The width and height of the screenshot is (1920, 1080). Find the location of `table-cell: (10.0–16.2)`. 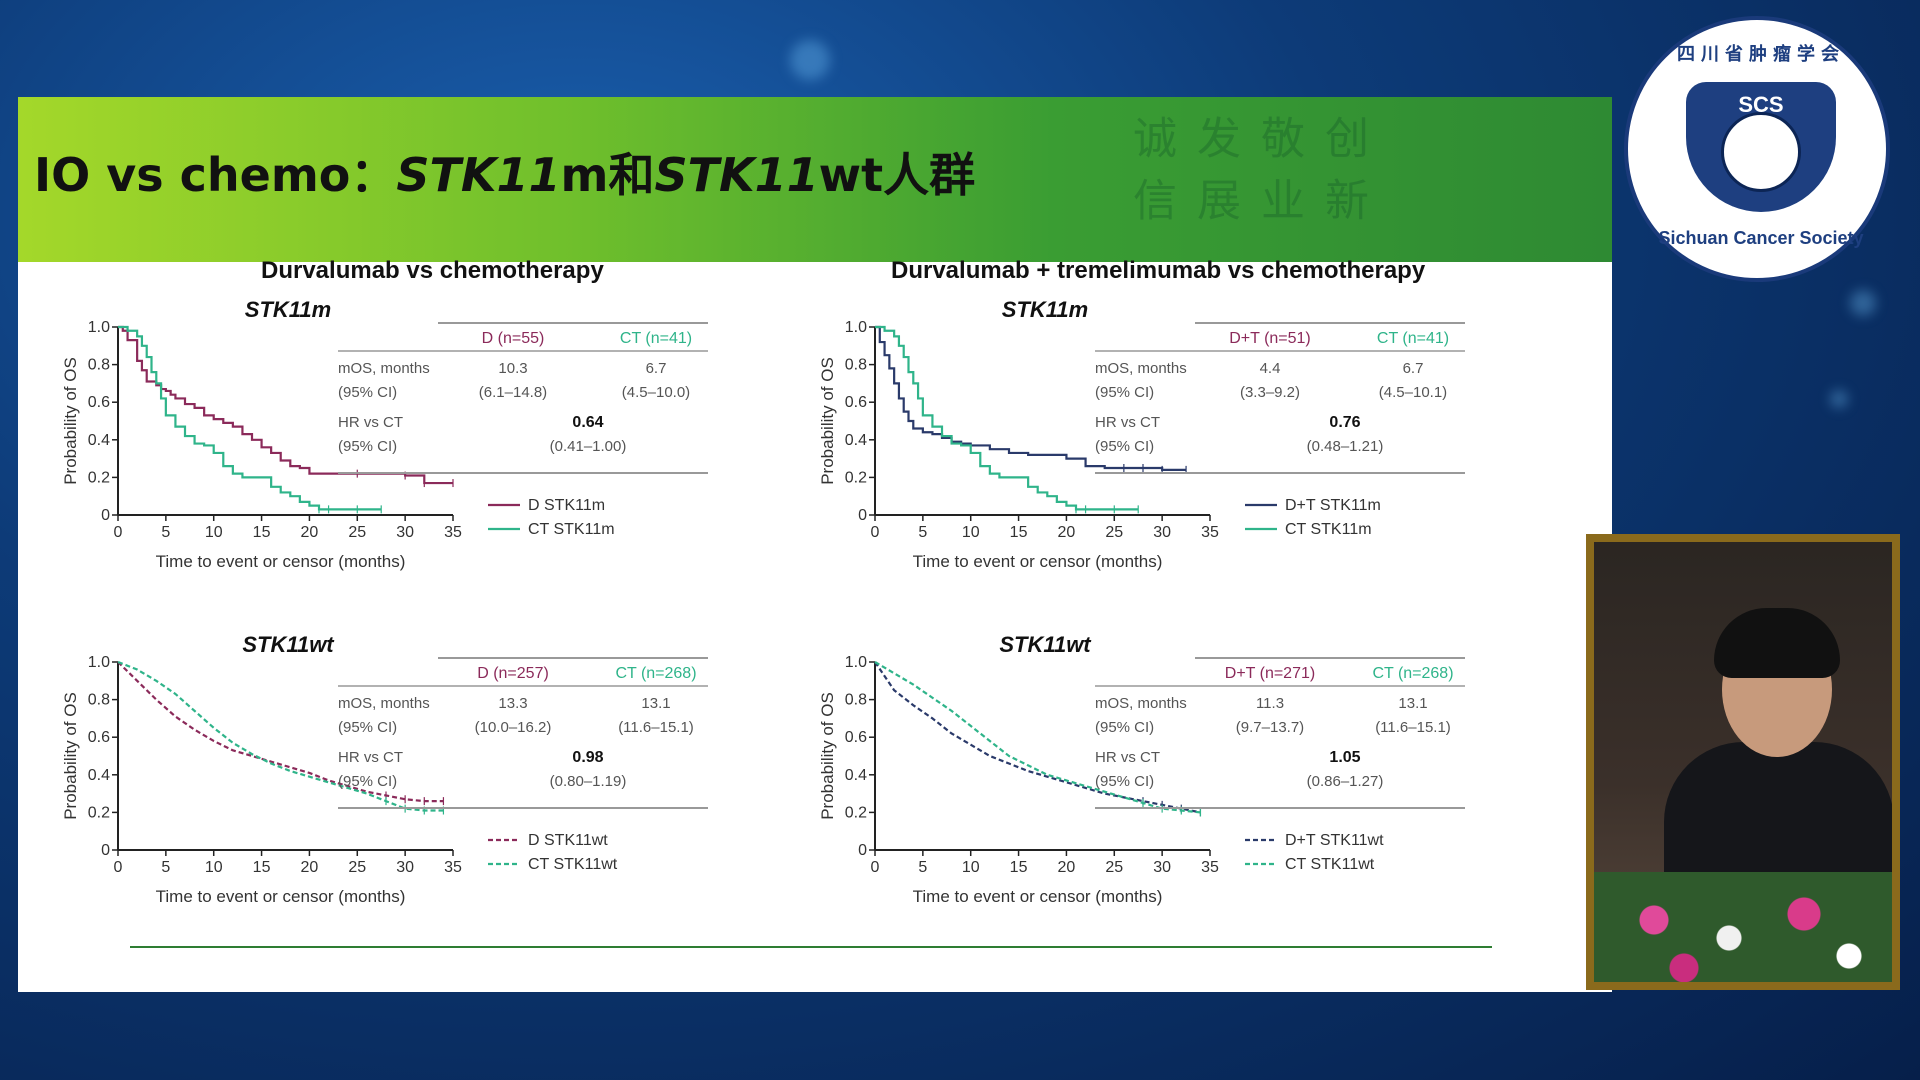

table-cell: (10.0–16.2) is located at coordinates (513, 727).